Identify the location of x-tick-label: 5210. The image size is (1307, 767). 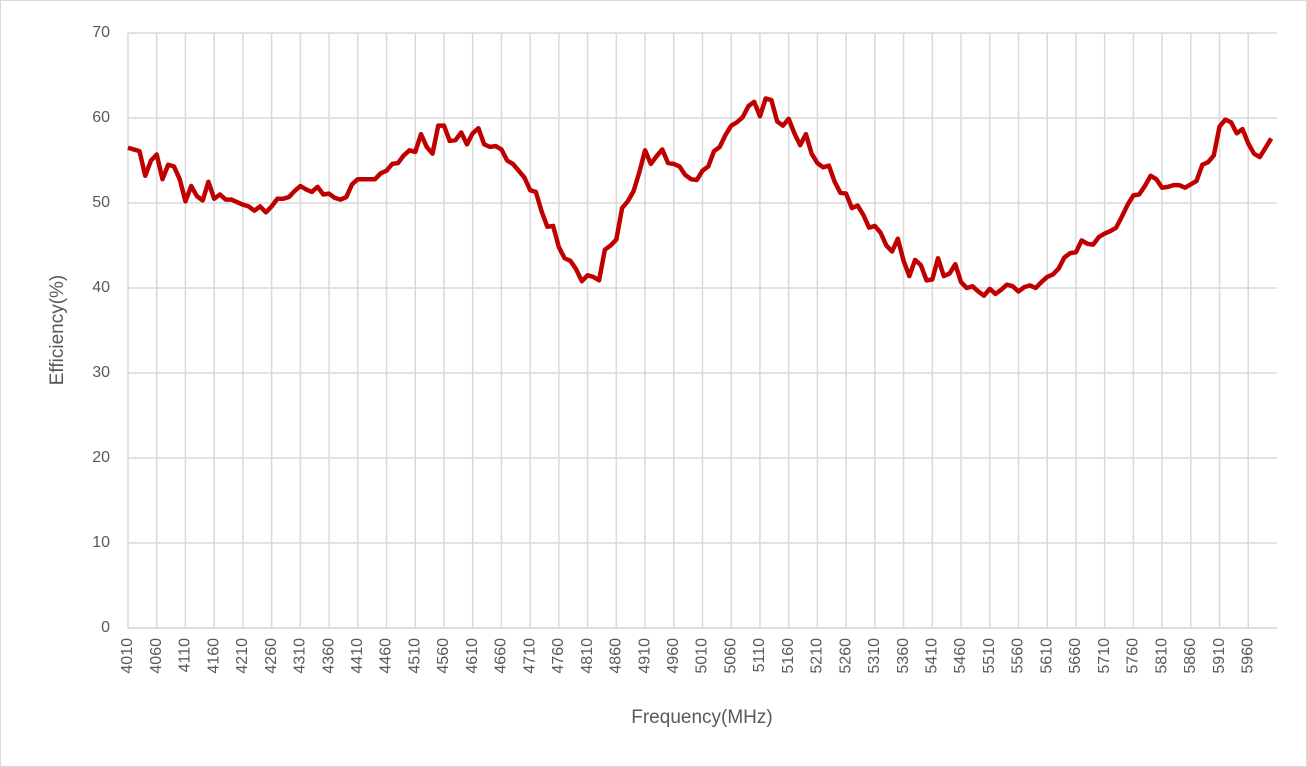
(817, 656).